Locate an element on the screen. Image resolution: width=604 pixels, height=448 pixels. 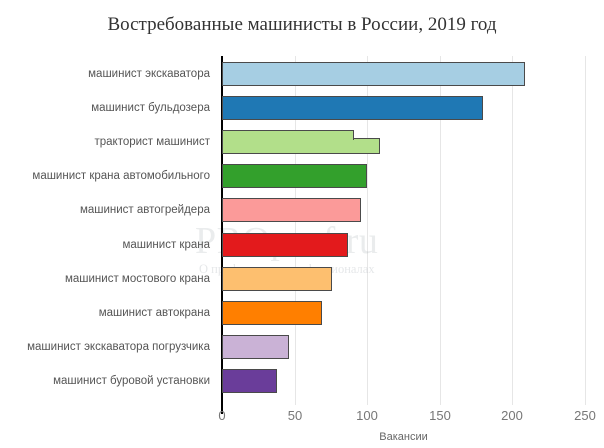
category-label: машинист бульдозера is located at coordinates (150, 108).